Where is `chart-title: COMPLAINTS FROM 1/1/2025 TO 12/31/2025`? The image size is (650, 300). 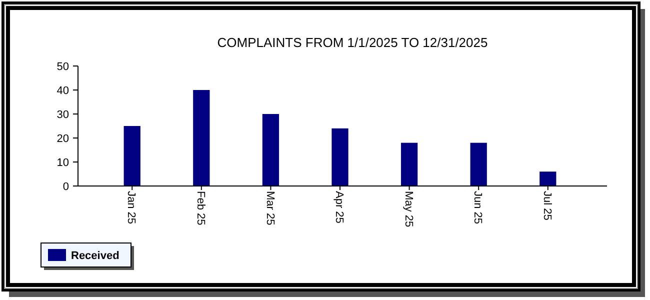 chart-title: COMPLAINTS FROM 1/1/2025 TO 12/31/2025 is located at coordinates (352, 42).